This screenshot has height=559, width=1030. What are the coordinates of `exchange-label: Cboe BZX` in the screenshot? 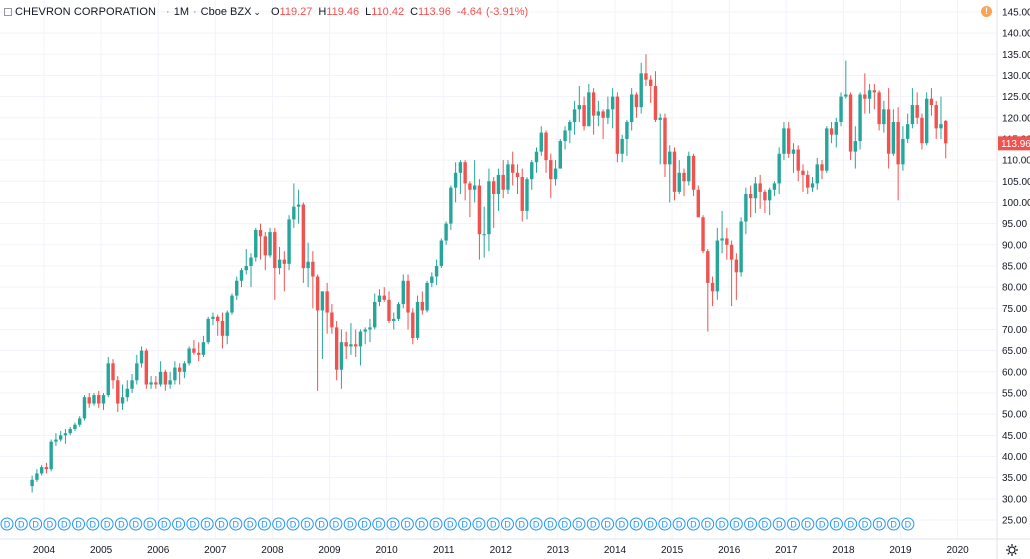 It's located at (226, 12).